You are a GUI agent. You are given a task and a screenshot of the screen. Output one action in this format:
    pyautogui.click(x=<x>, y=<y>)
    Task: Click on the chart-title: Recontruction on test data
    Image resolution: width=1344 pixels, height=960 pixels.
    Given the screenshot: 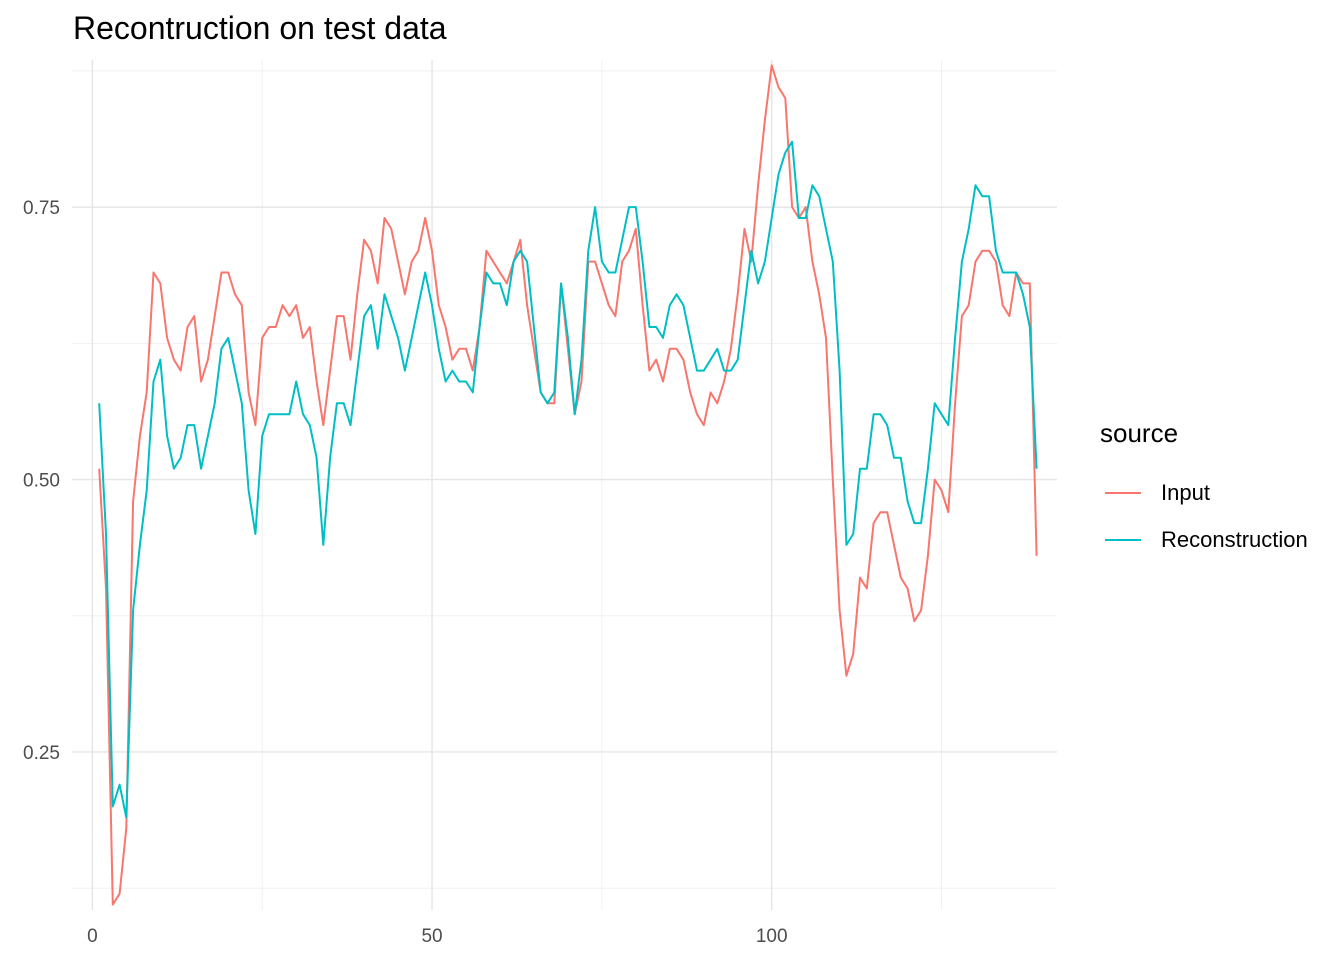 What is the action you would take?
    pyautogui.click(x=260, y=28)
    